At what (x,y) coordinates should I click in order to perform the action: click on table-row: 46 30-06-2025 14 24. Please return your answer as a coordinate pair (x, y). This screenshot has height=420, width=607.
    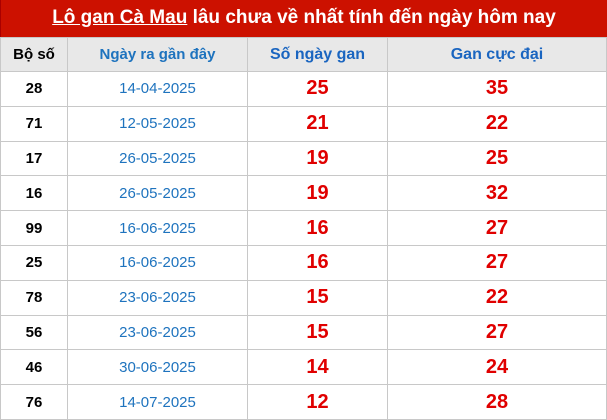
    Looking at the image, I should click on (303, 367).